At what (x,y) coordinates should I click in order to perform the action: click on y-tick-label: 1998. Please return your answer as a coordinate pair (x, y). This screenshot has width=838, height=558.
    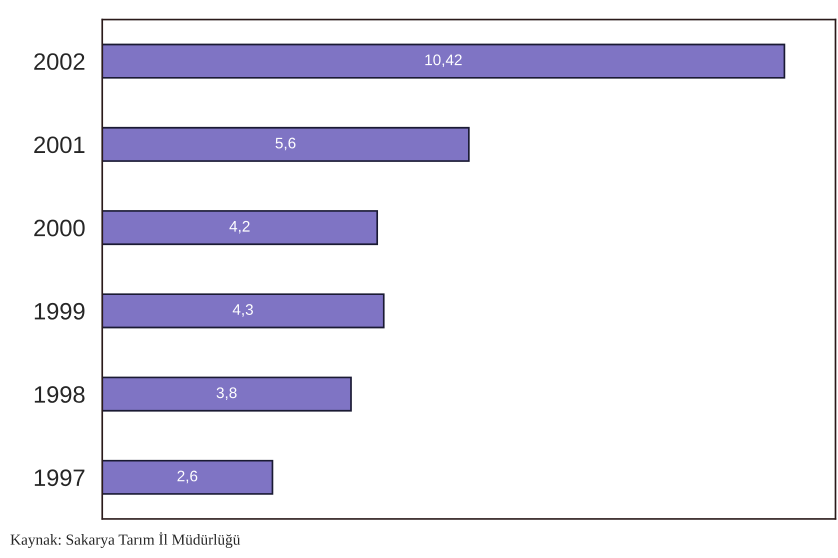
    Looking at the image, I should click on (59, 394).